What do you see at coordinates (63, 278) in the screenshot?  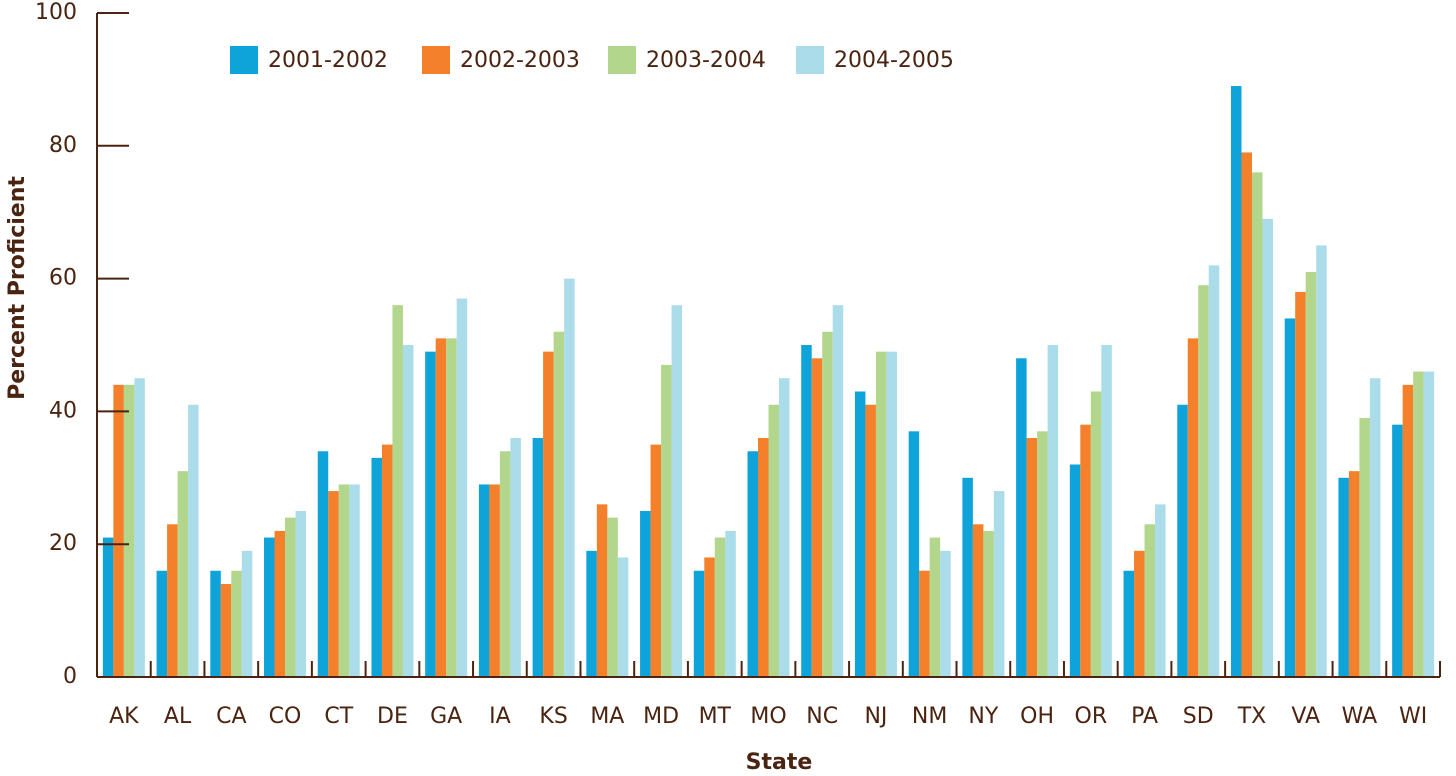 I see `y-tick-label: 60` at bounding box center [63, 278].